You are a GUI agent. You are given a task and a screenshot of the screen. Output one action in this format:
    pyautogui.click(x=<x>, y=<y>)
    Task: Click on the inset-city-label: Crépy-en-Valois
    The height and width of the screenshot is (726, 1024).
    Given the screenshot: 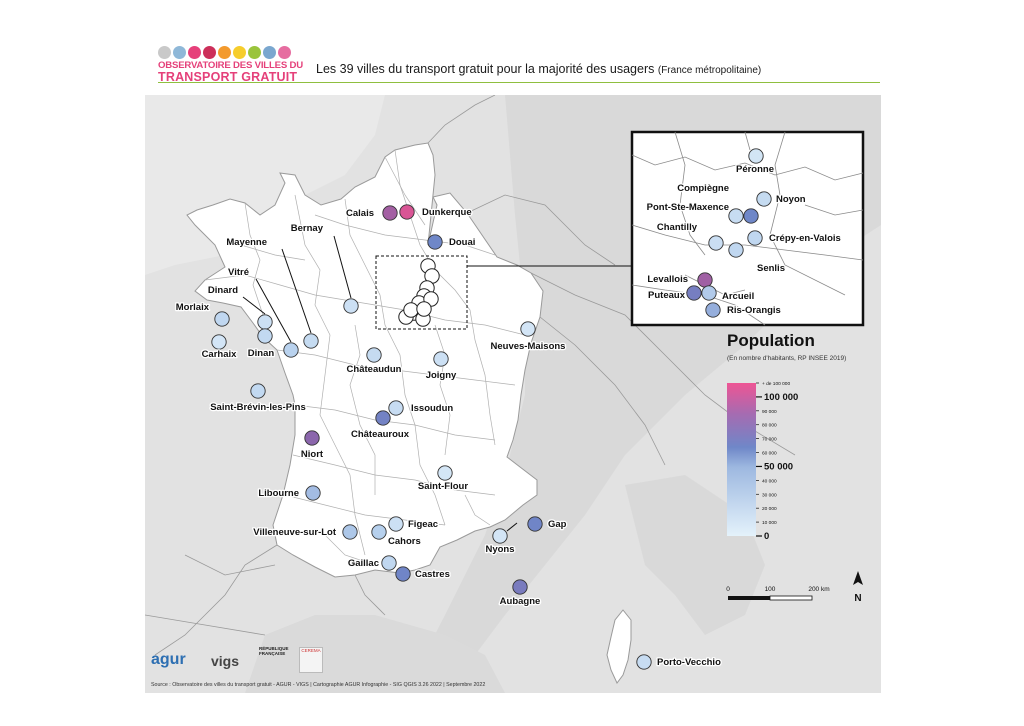 What is the action you would take?
    pyautogui.click(x=805, y=238)
    